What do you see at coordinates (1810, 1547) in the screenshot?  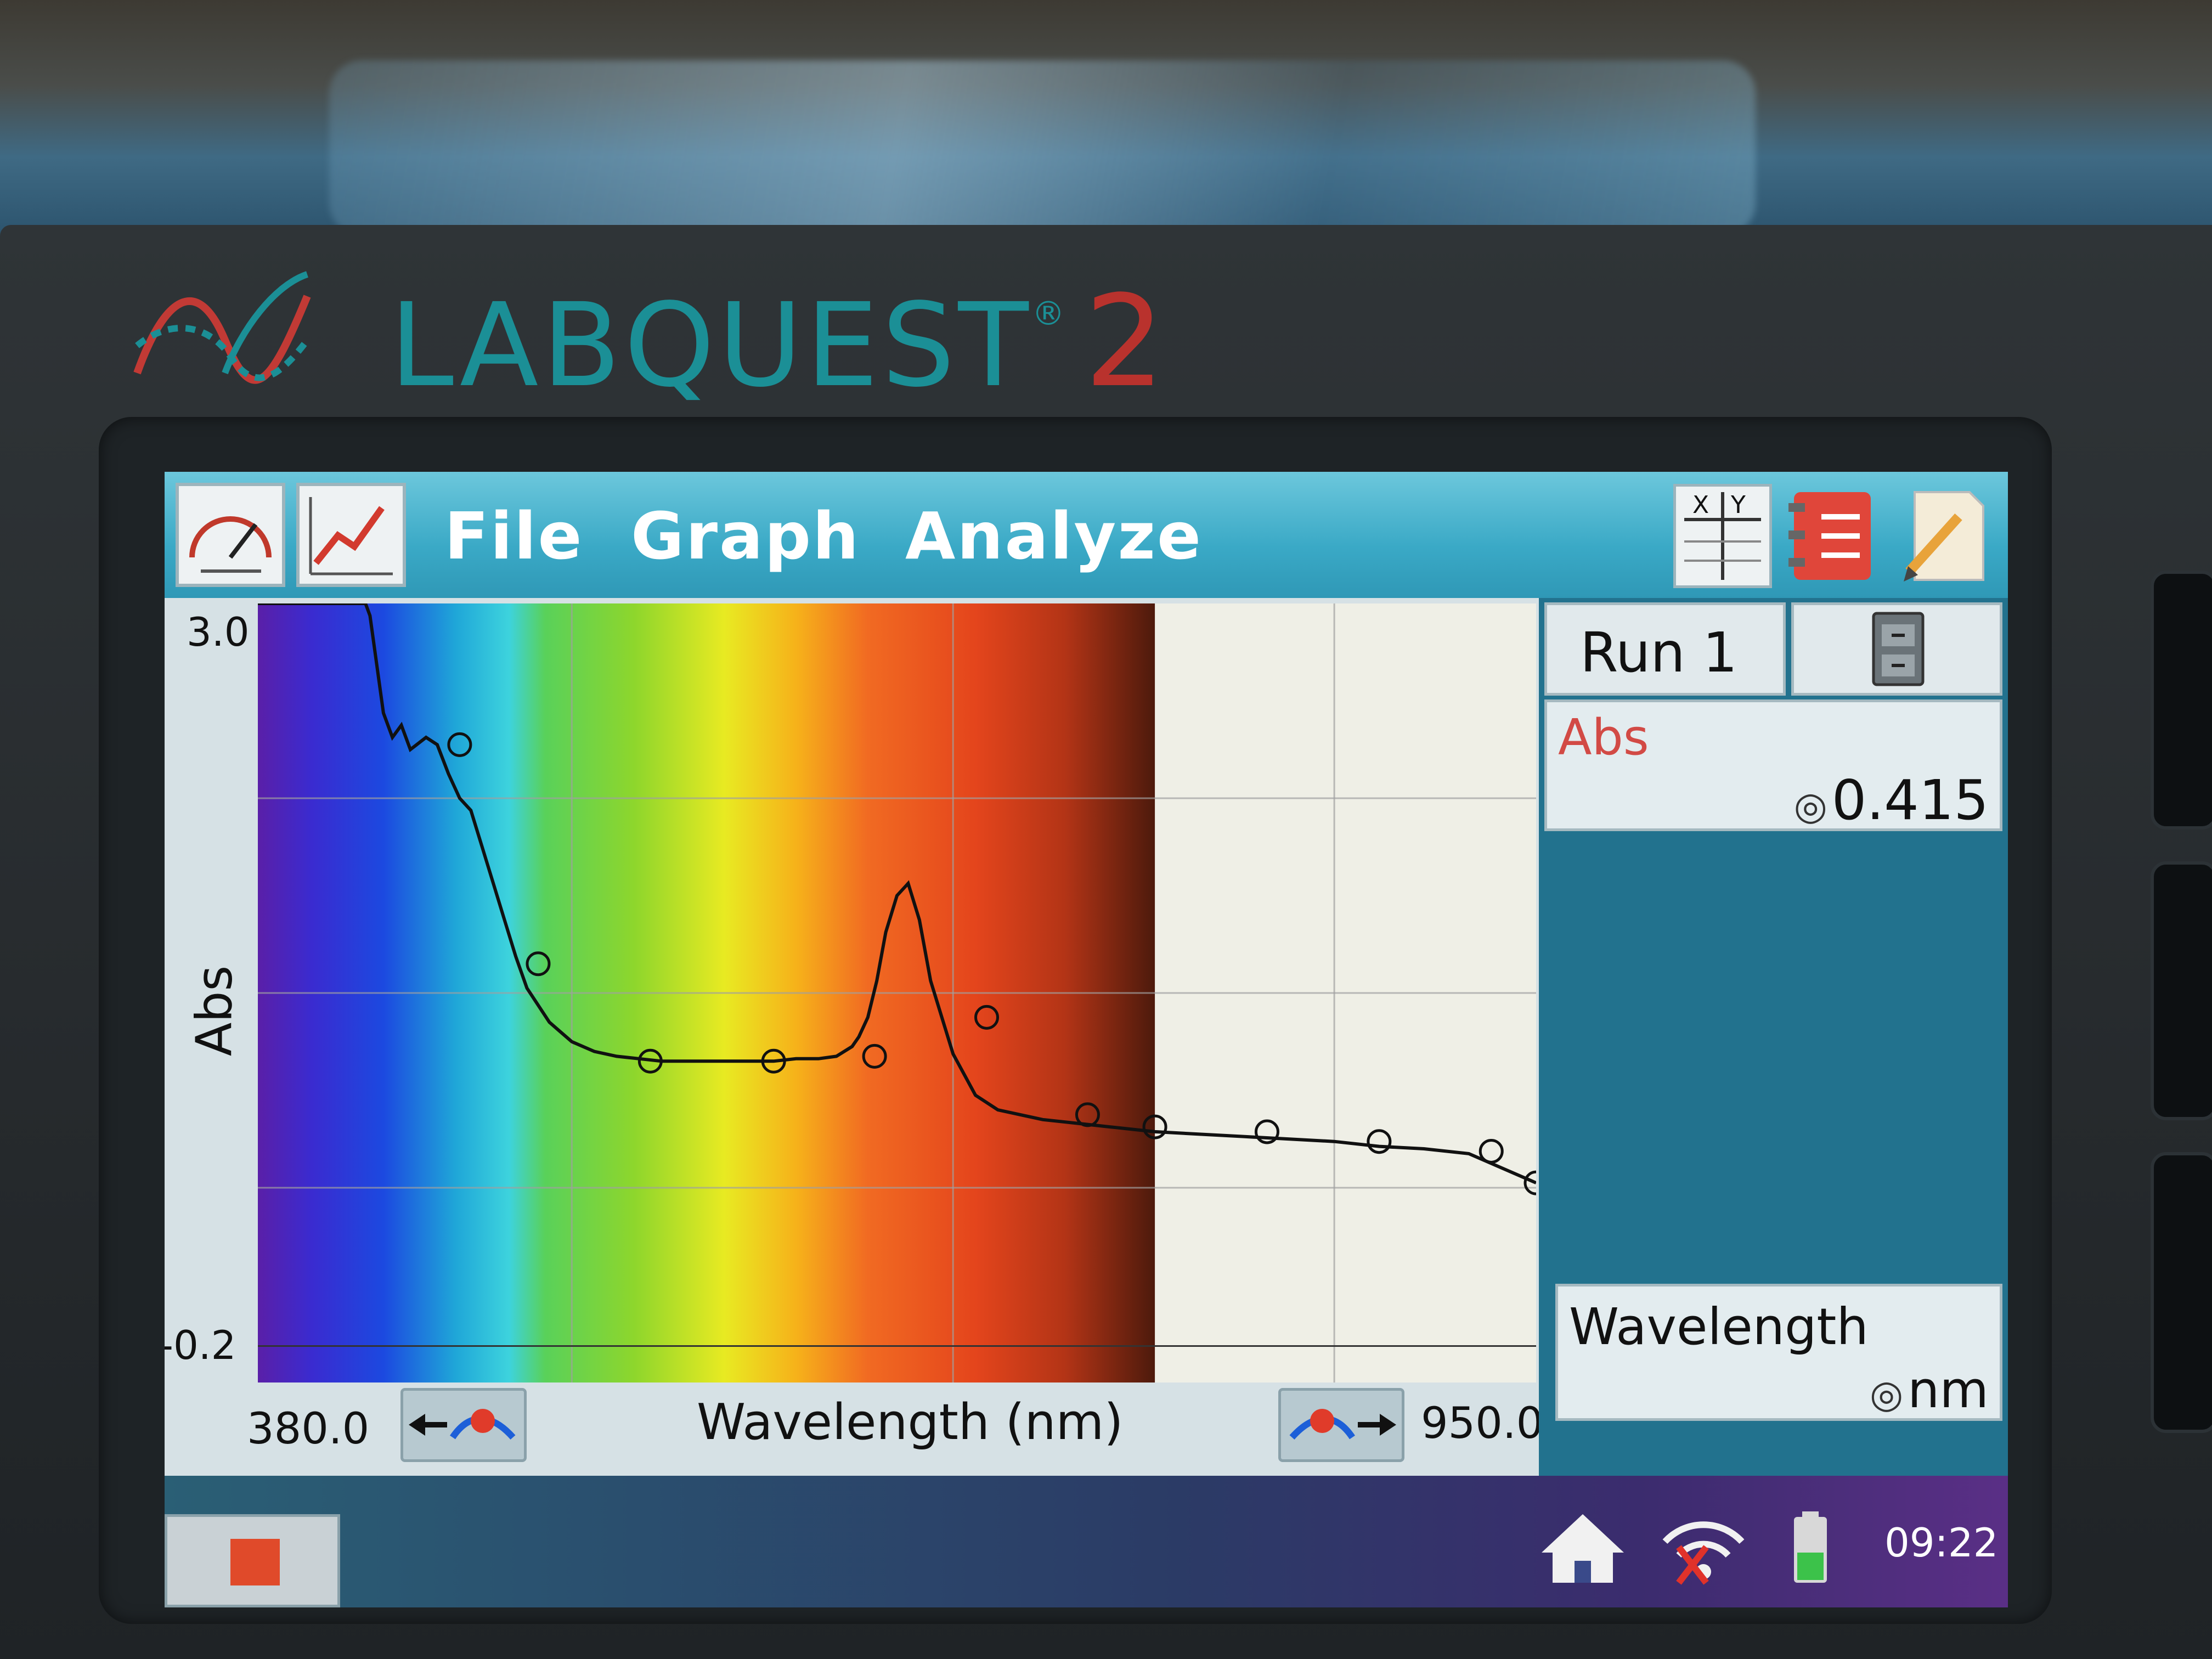 I see `battery-icon` at bounding box center [1810, 1547].